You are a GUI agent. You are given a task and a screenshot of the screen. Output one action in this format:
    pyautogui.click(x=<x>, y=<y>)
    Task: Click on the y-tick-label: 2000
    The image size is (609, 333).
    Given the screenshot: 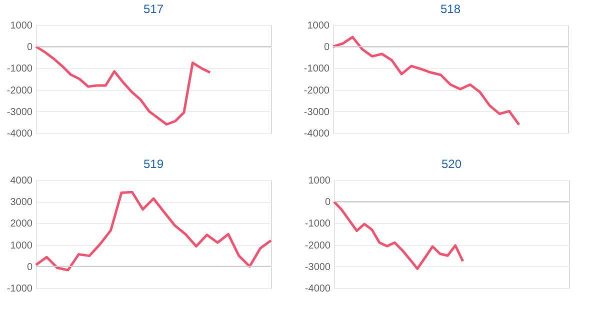 What is the action you would take?
    pyautogui.click(x=21, y=224)
    